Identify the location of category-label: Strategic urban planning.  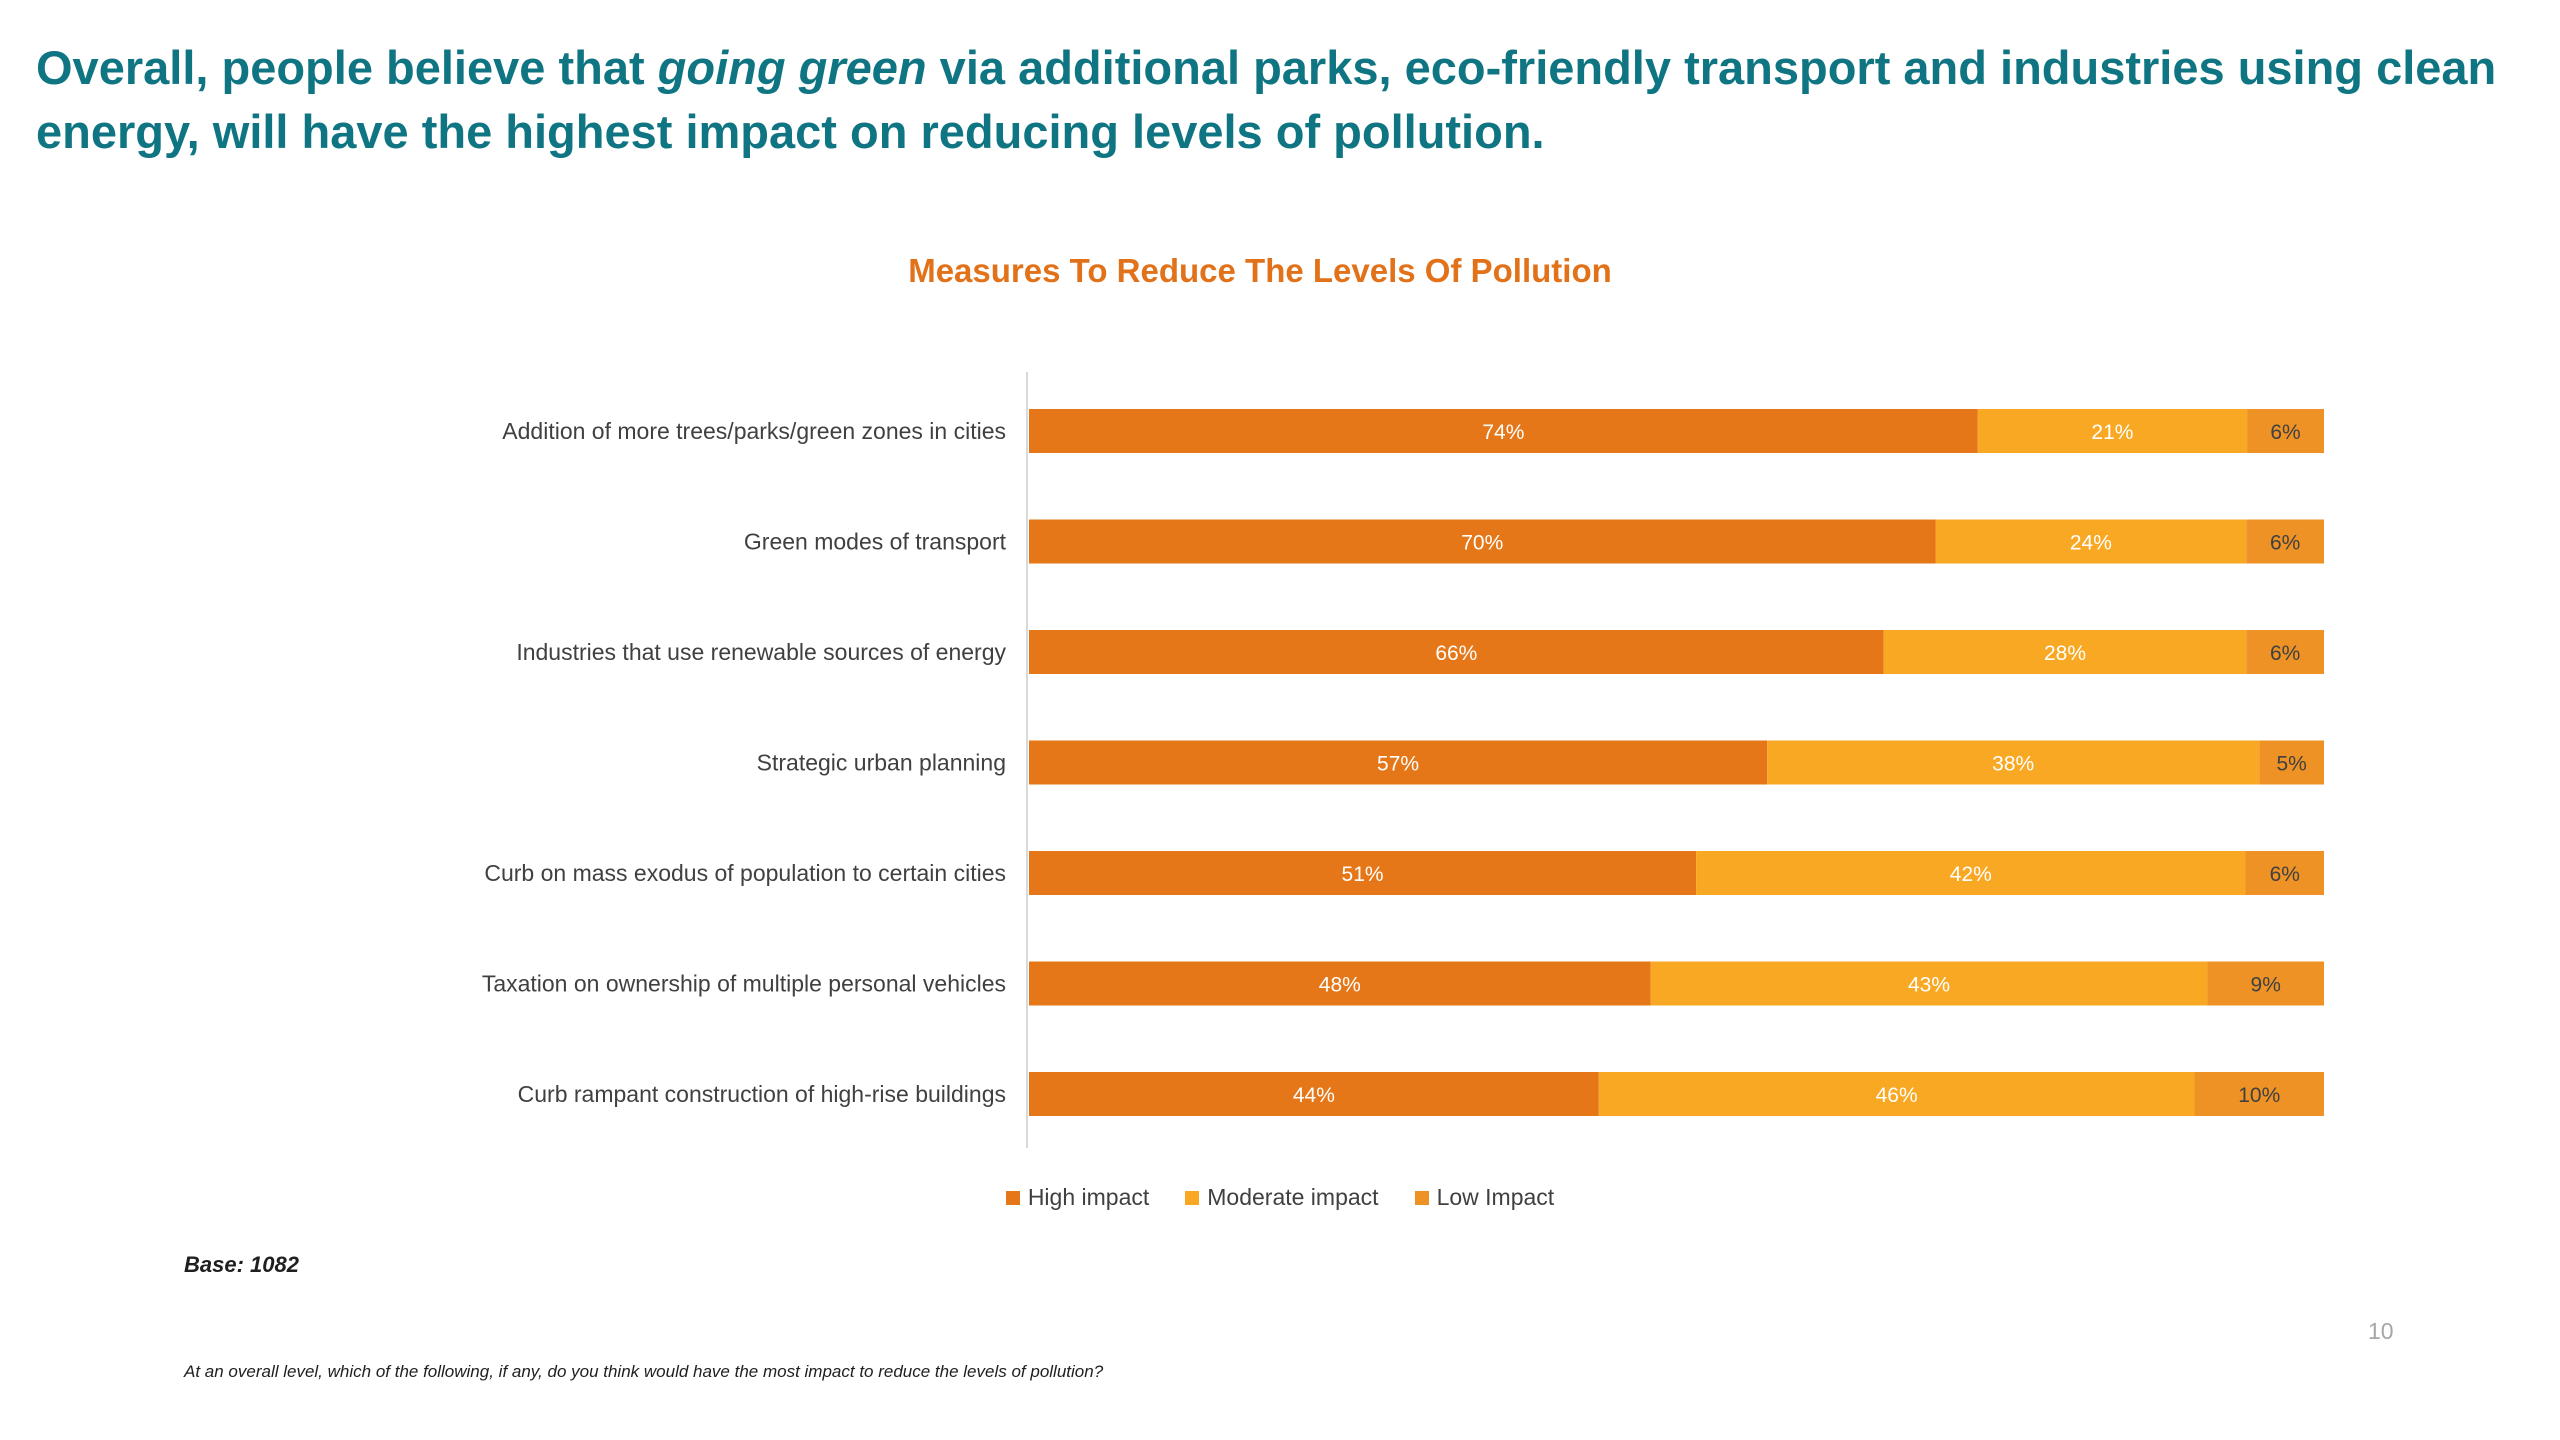
(881, 763).